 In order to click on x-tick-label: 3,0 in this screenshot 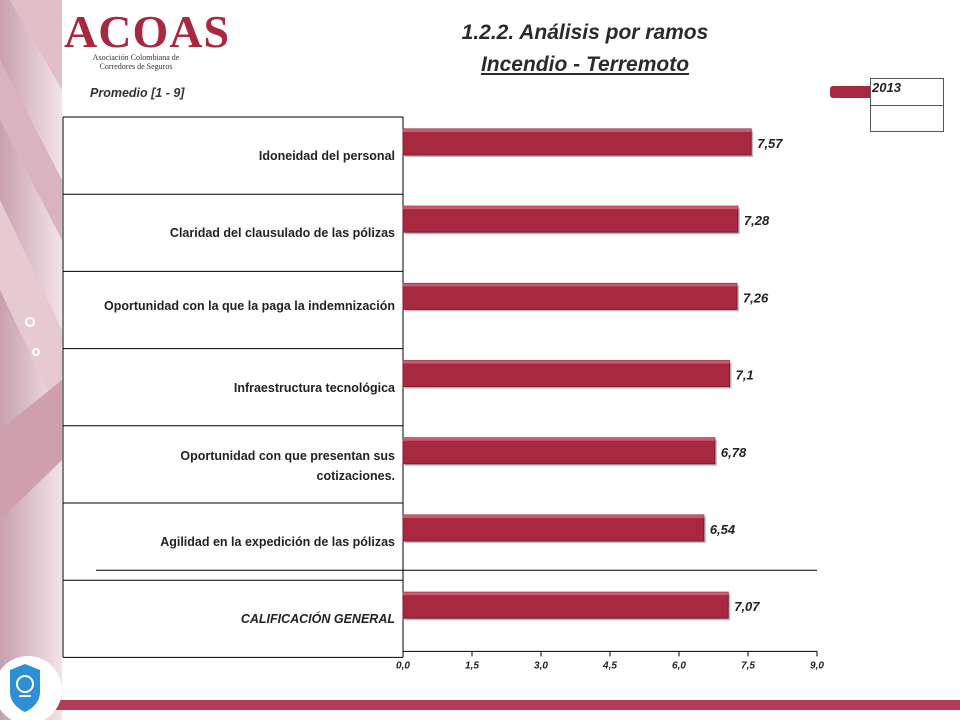, I will do `click(541, 665)`.